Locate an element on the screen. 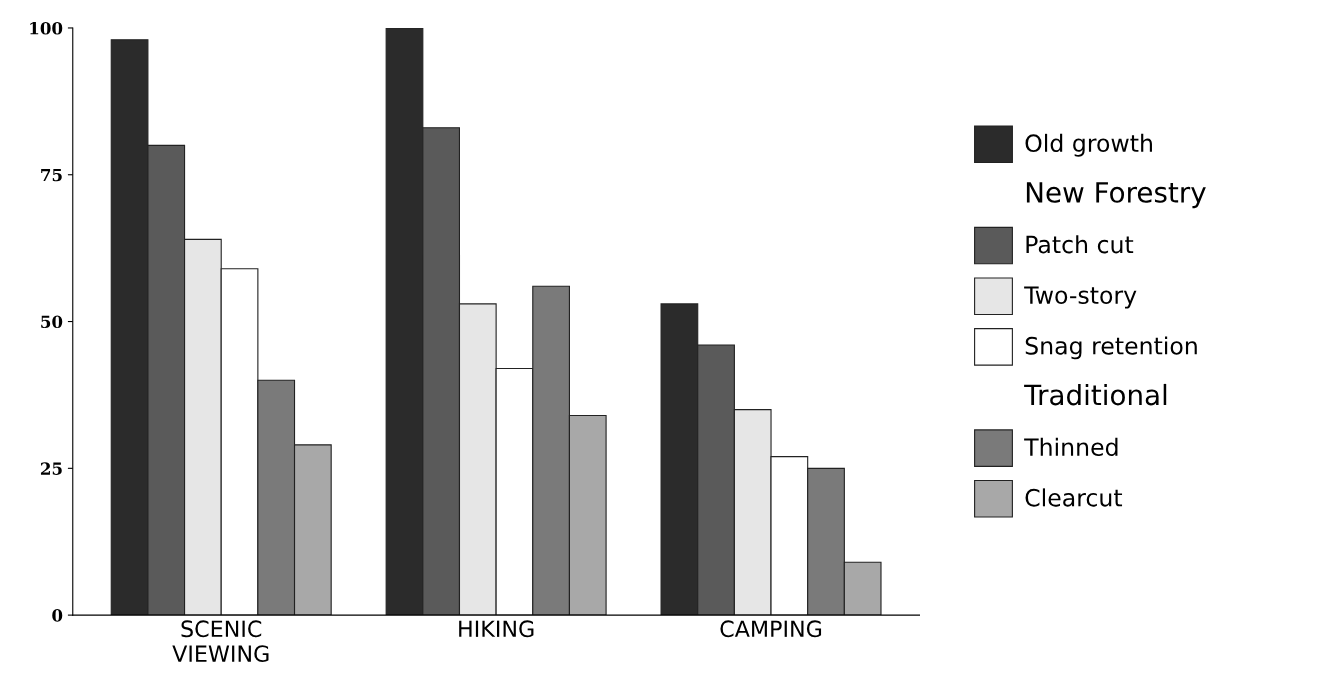  y-tick-label: 100 is located at coordinates (46, 28).